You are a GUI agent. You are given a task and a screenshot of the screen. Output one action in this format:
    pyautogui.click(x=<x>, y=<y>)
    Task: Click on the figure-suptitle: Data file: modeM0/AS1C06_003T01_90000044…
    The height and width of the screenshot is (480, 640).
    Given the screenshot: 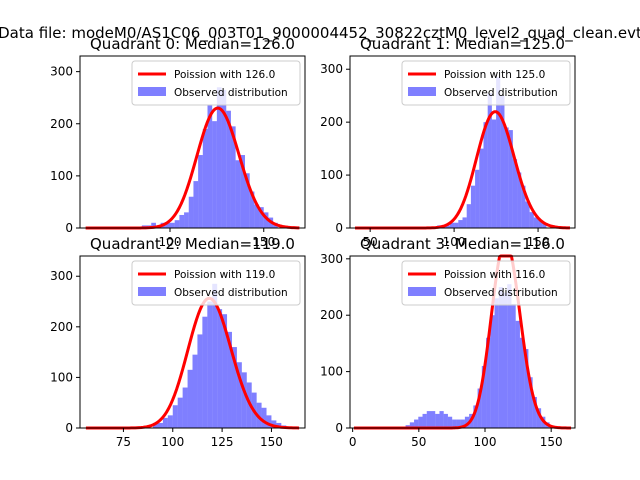 What is the action you would take?
    pyautogui.click(x=320, y=33)
    